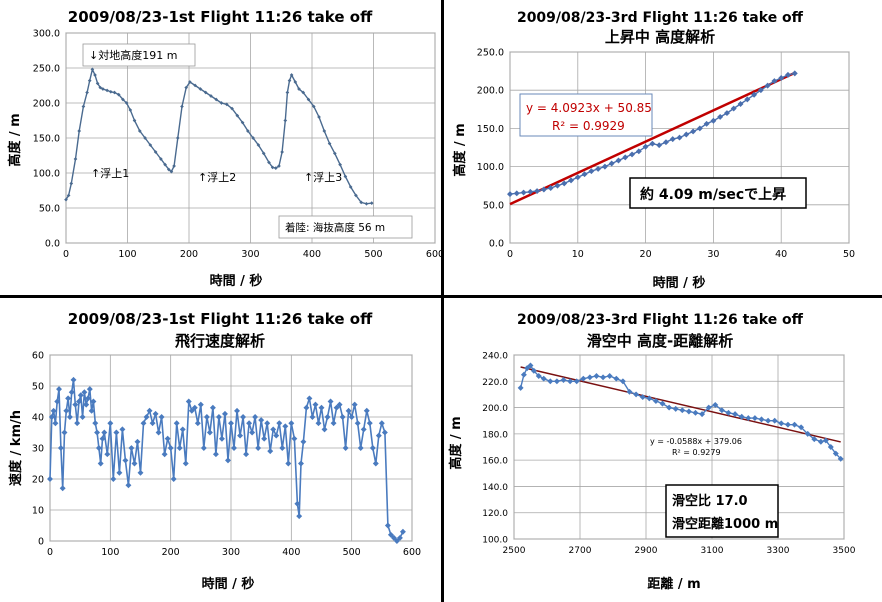 Image resolution: width=882 pixels, height=602 pixels. Describe the element at coordinates (844, 551) in the screenshot. I see `x-tick-label: 3500` at that location.